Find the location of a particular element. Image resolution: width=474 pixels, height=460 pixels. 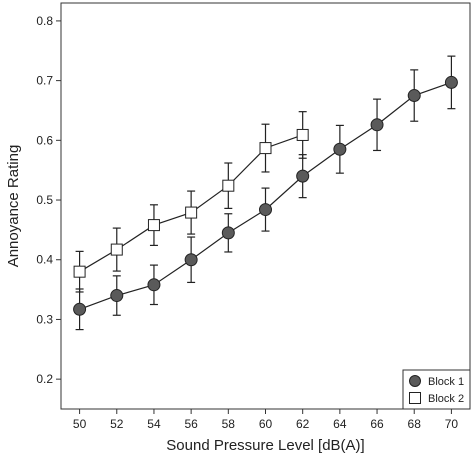

x-tick-label: 62 is located at coordinates (303, 424).